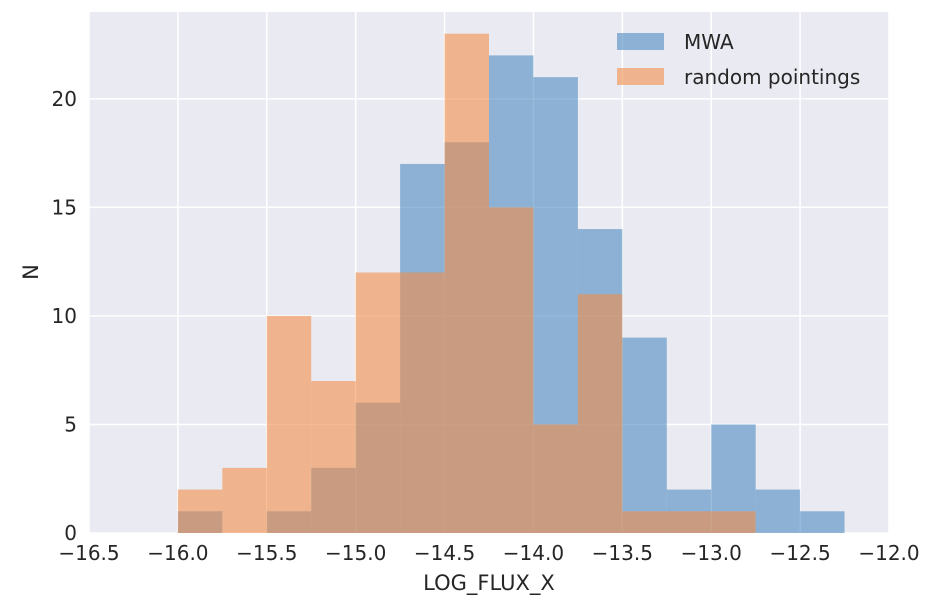 Image resolution: width=930 pixels, height=614 pixels. I want to click on x-tick-label: −16.0, so click(177, 553).